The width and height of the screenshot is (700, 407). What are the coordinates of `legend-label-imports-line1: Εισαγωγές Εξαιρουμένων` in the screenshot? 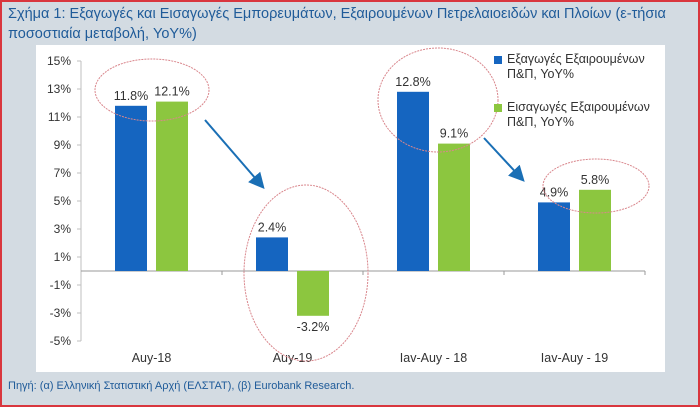 It's located at (578, 107).